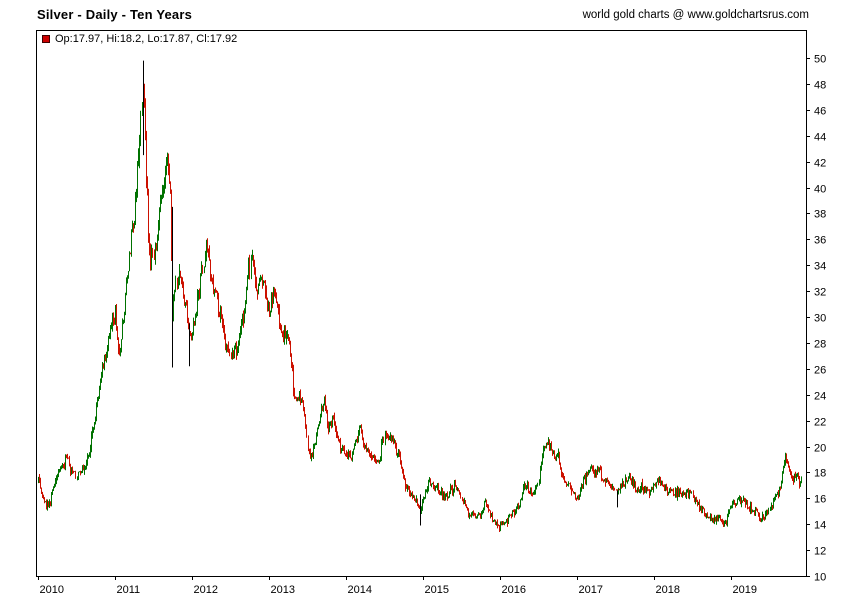 This screenshot has width=850, height=616. What do you see at coordinates (820, 267) in the screenshot?
I see `svg-text: 34` at bounding box center [820, 267].